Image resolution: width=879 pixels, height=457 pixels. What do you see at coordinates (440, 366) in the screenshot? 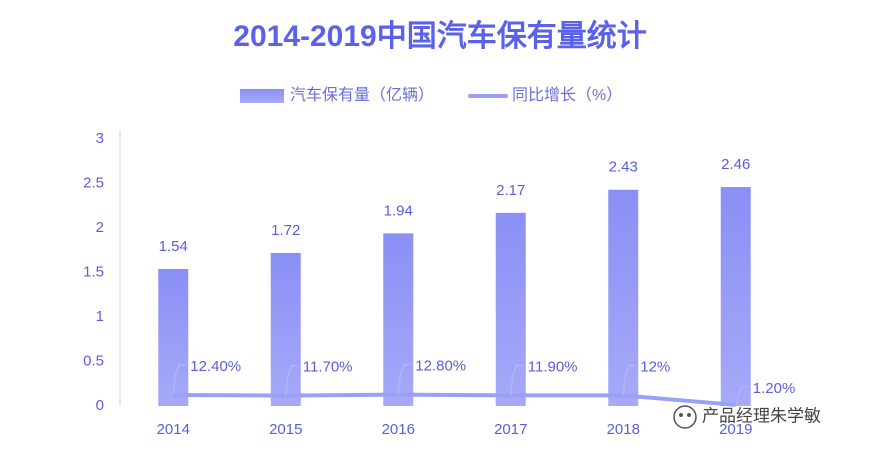
I see `data-label: 12.80%` at bounding box center [440, 366].